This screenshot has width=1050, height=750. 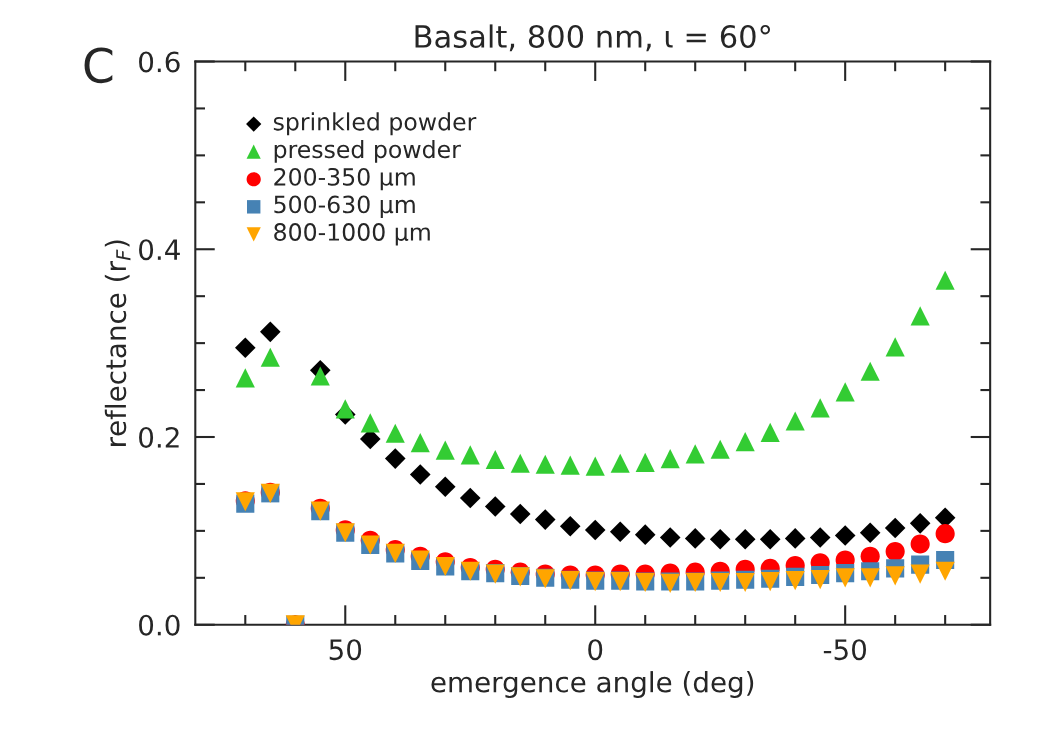 What do you see at coordinates (159, 250) in the screenshot?
I see `y-tick-label: 0.4` at bounding box center [159, 250].